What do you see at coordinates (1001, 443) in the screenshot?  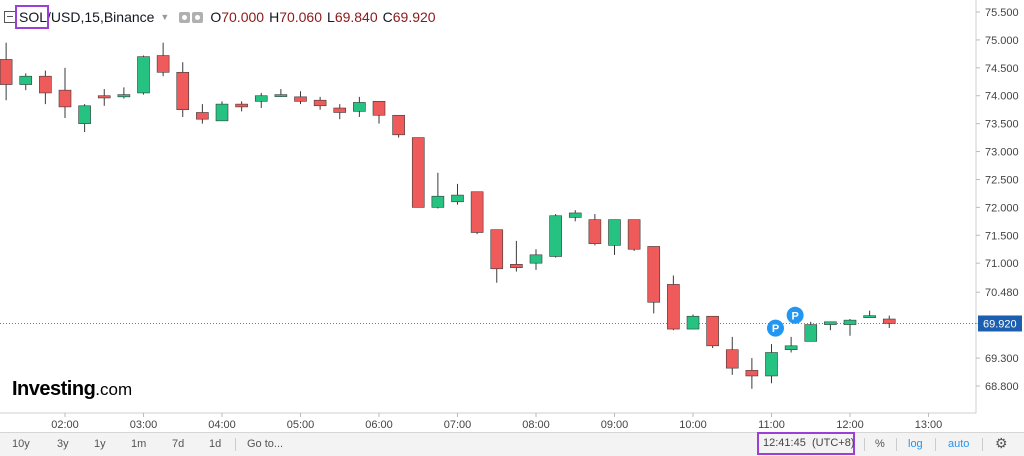 I see `gear-icon: ⚙` at bounding box center [1001, 443].